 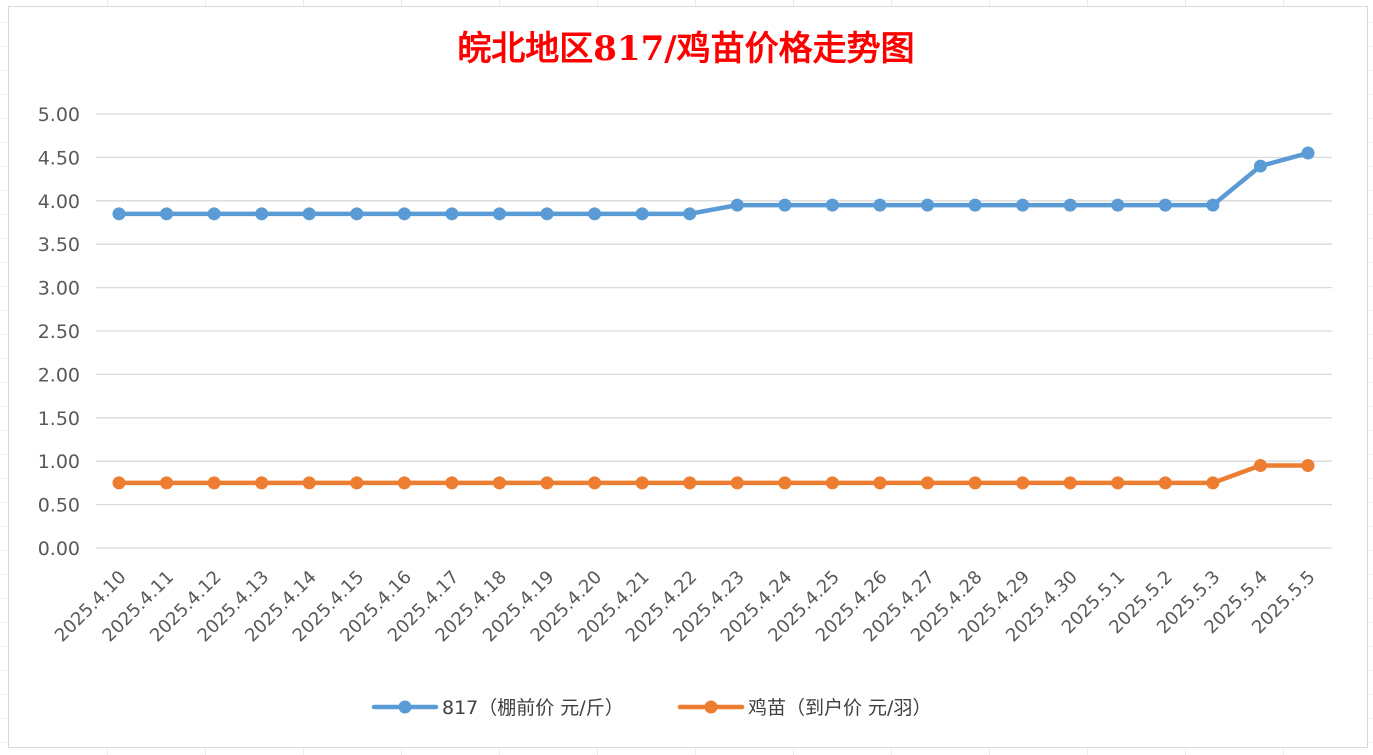 I want to click on y-tick-label: 5.00, so click(x=59, y=115).